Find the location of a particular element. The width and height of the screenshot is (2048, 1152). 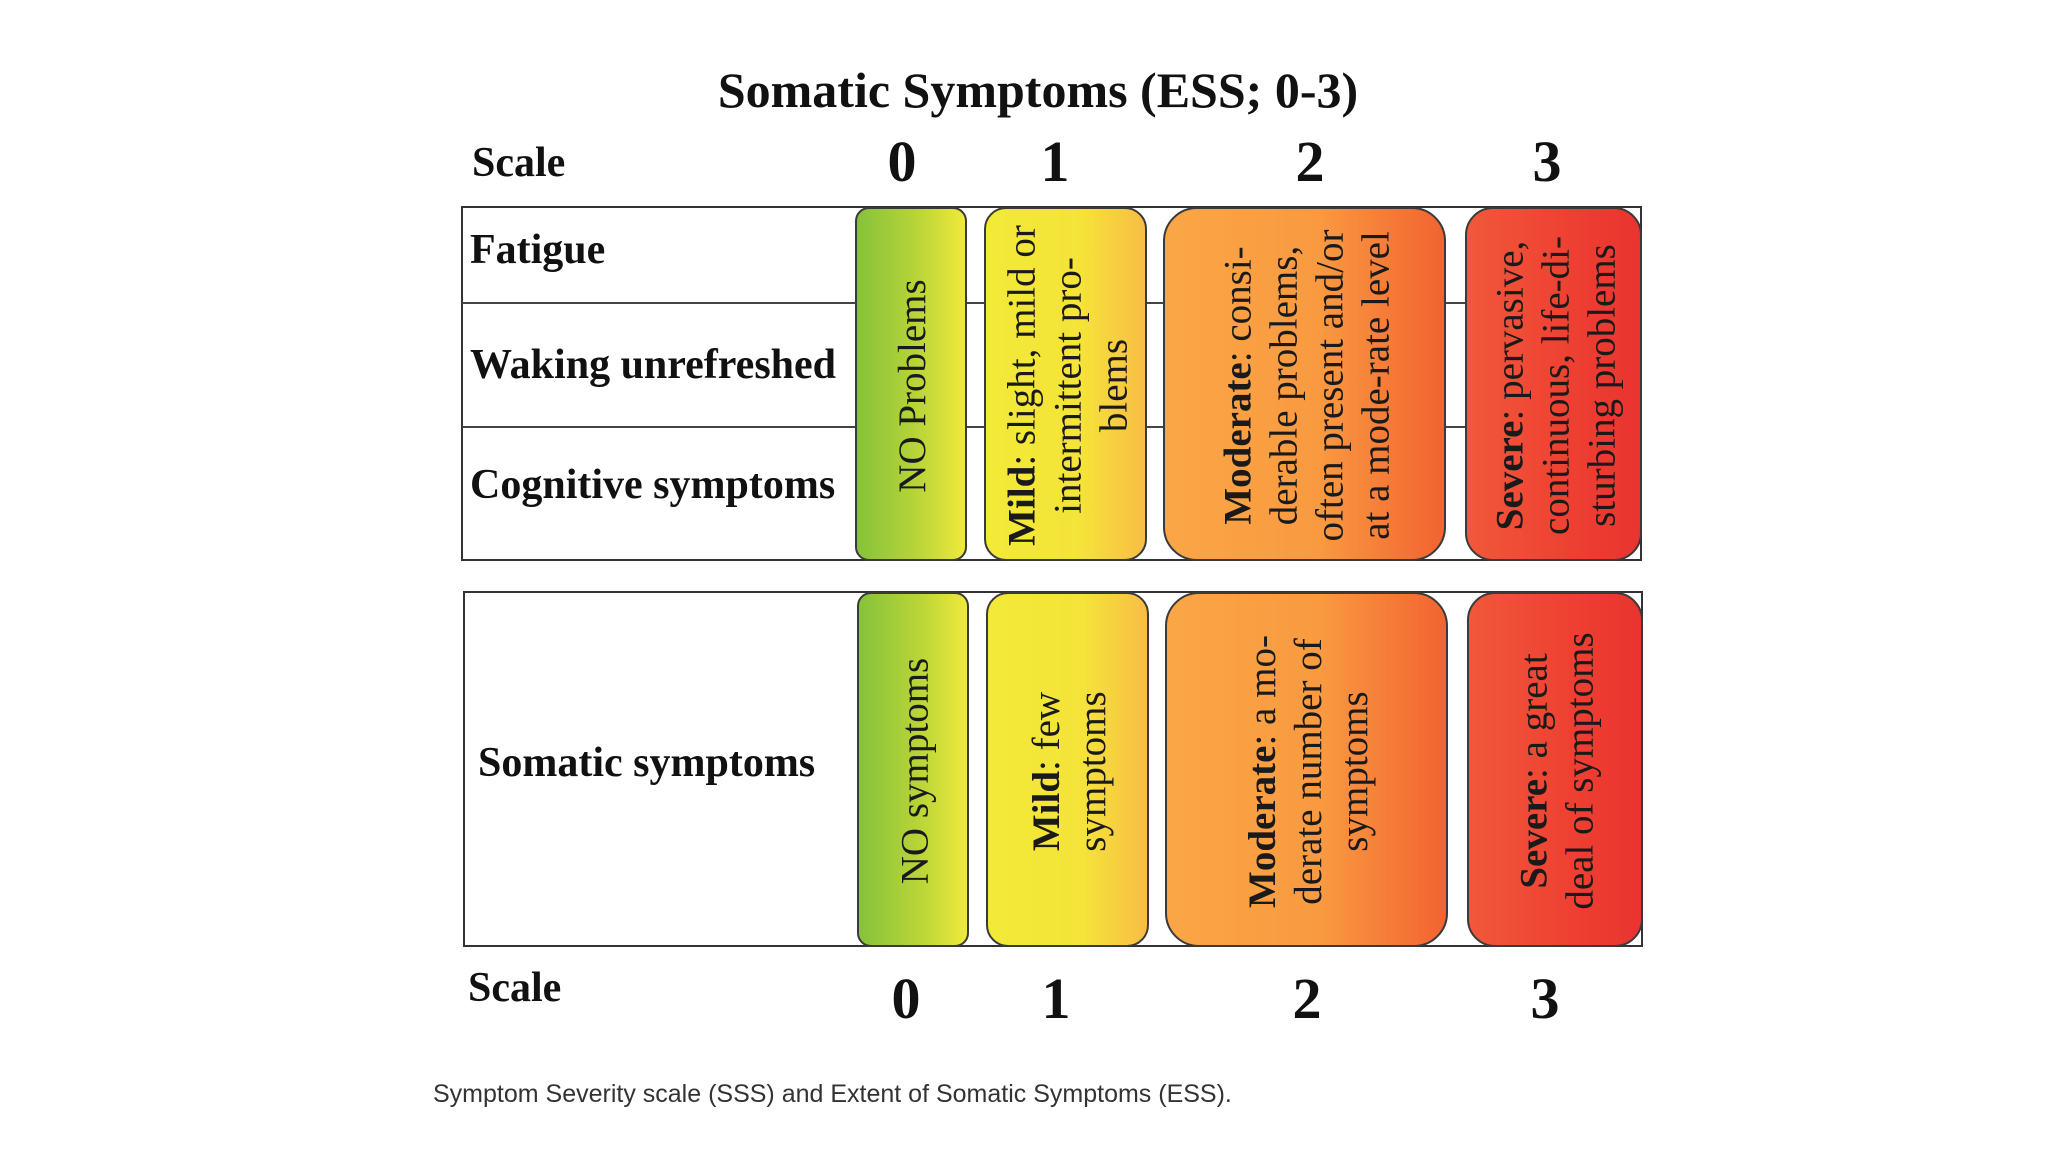

lower-level-0-box: NO symptoms is located at coordinates (913, 769).